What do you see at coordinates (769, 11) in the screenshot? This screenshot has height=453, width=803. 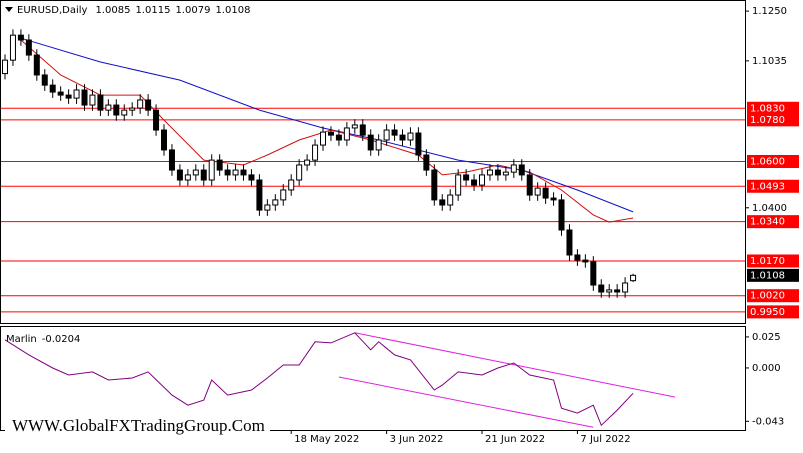 I see `y-tick-label: 1.1250` at bounding box center [769, 11].